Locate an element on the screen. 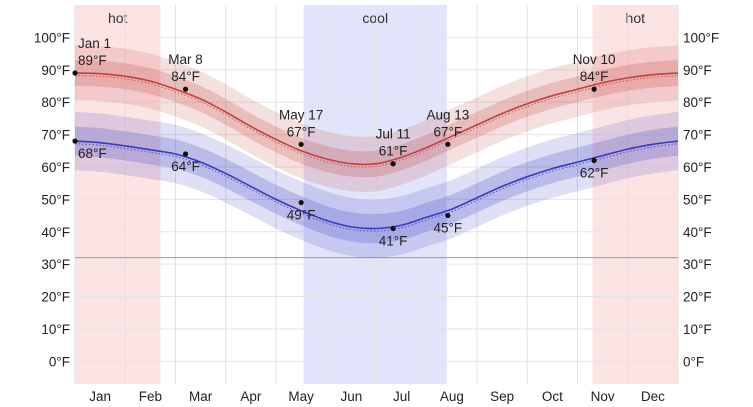 The image size is (753, 407). annotation-value: 68°F is located at coordinates (92, 153).